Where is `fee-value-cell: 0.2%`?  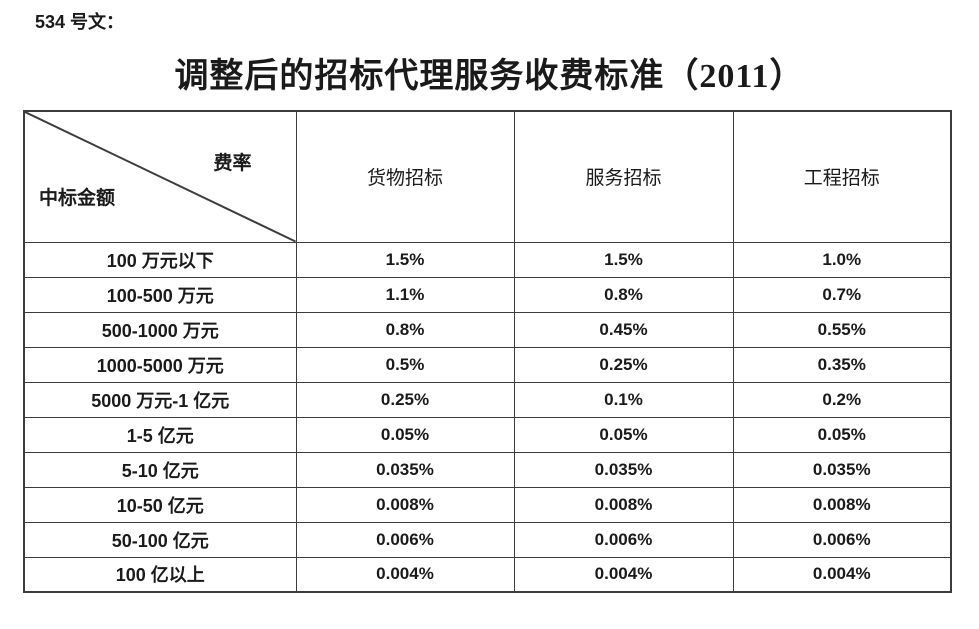
fee-value-cell: 0.2% is located at coordinates (842, 399).